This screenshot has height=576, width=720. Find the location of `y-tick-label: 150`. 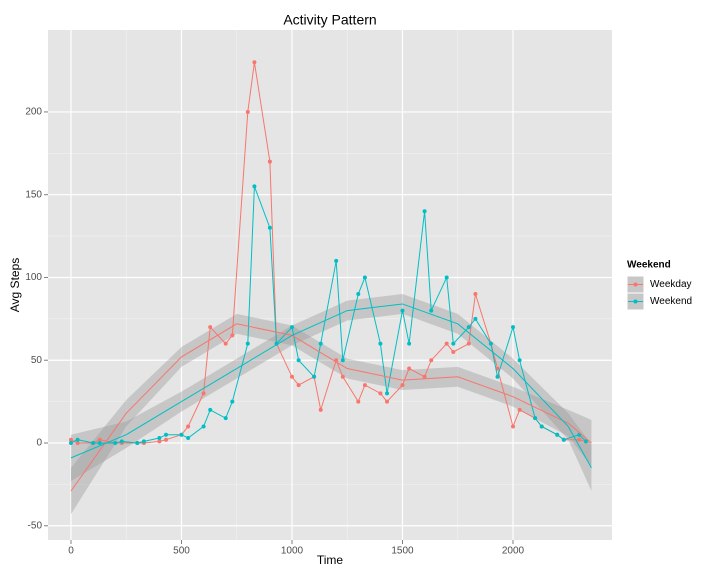

y-tick-label: 150 is located at coordinates (33, 194).